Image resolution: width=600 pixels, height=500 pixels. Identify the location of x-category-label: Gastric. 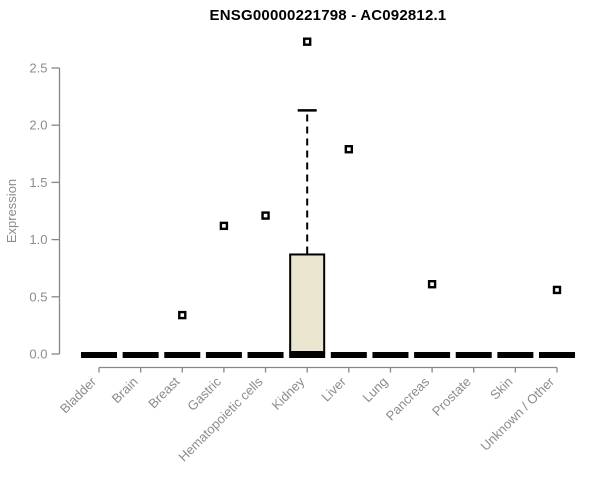
(204, 394).